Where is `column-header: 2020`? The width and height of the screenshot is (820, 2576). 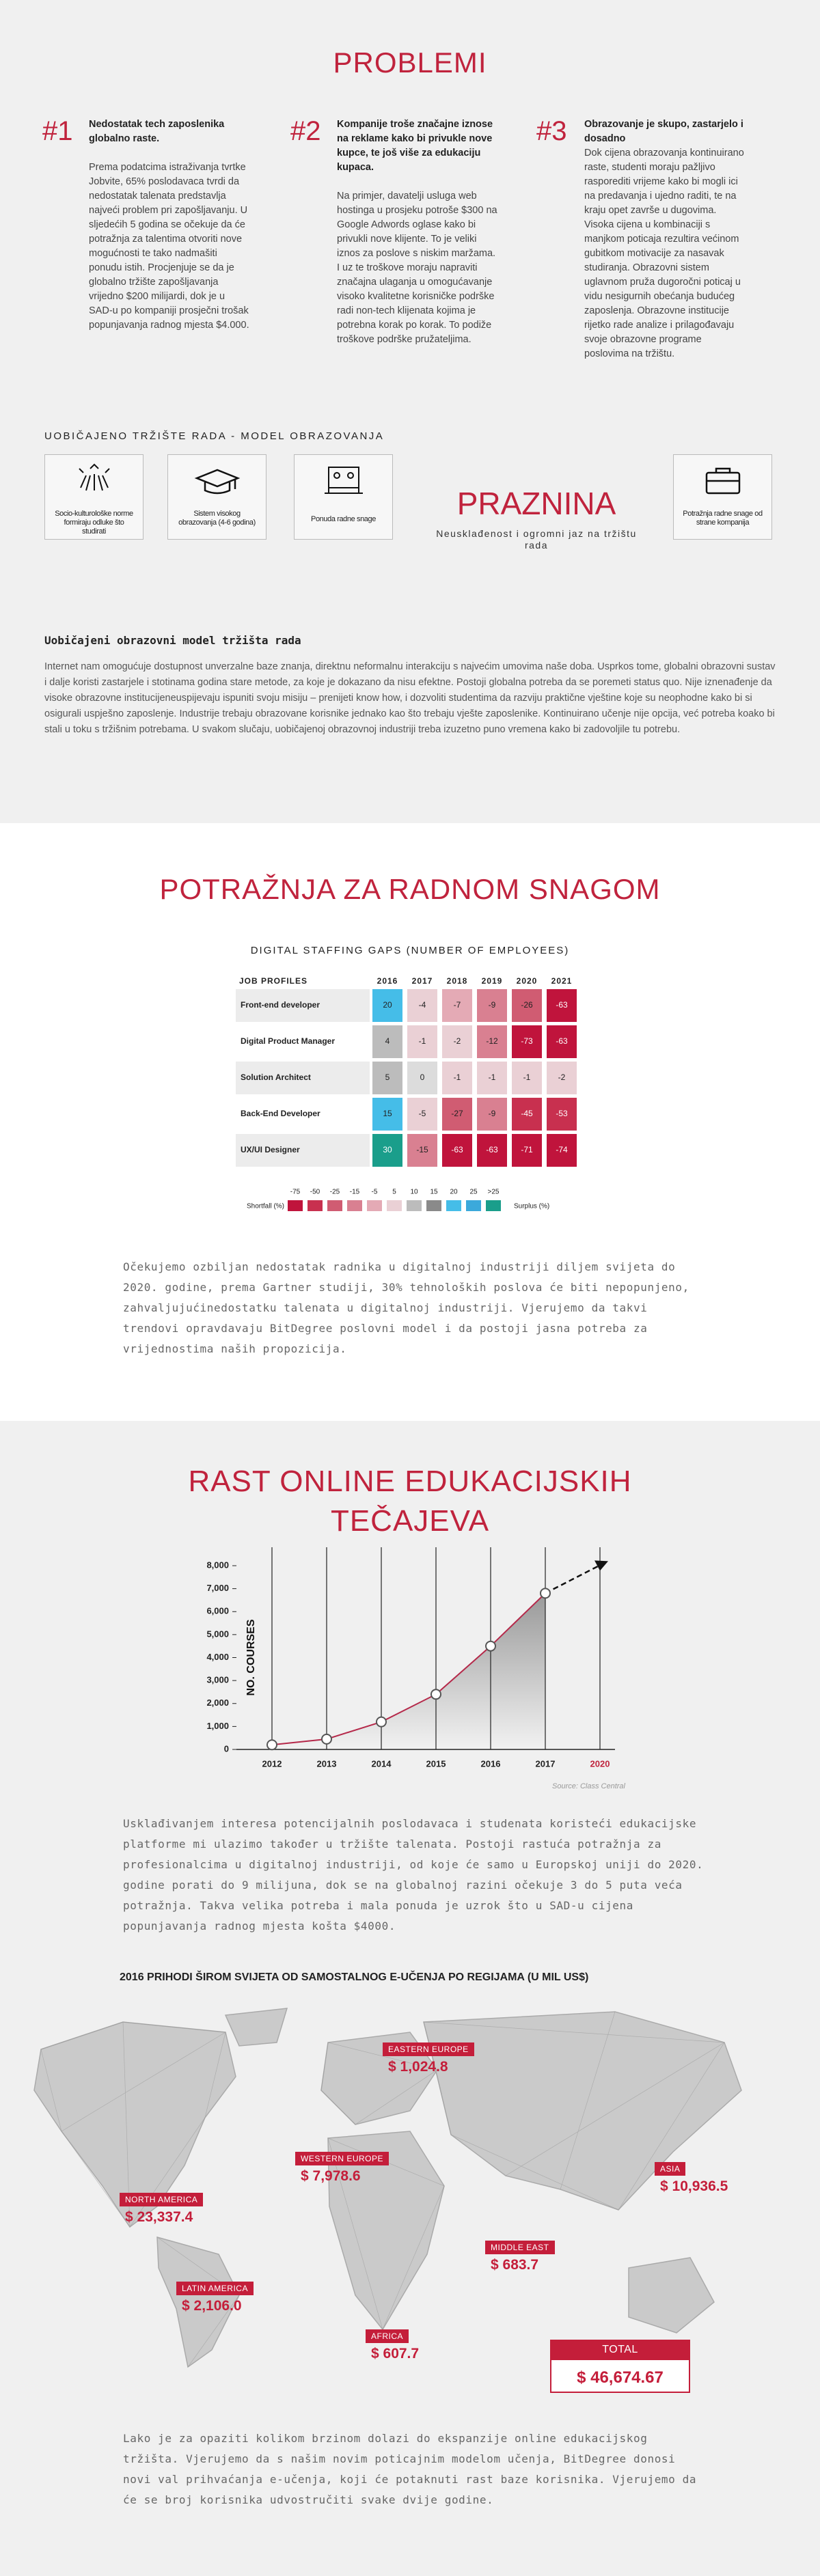 column-header: 2020 is located at coordinates (527, 981).